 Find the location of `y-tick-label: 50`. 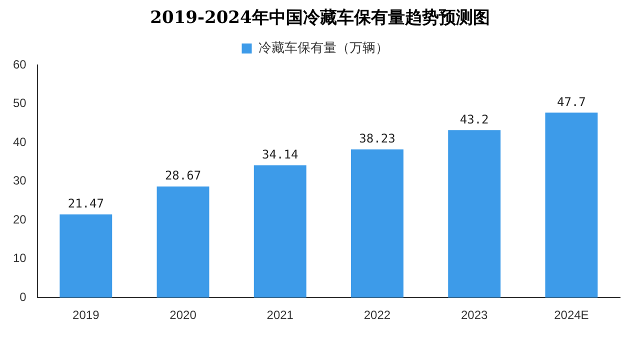

y-tick-label: 50 is located at coordinates (19, 103).